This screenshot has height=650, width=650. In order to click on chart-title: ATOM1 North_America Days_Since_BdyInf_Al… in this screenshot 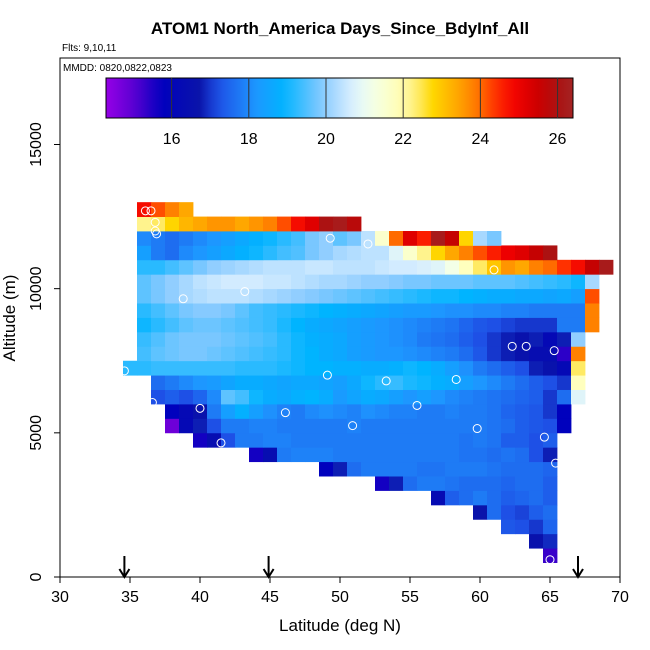, I will do `click(340, 28)`.